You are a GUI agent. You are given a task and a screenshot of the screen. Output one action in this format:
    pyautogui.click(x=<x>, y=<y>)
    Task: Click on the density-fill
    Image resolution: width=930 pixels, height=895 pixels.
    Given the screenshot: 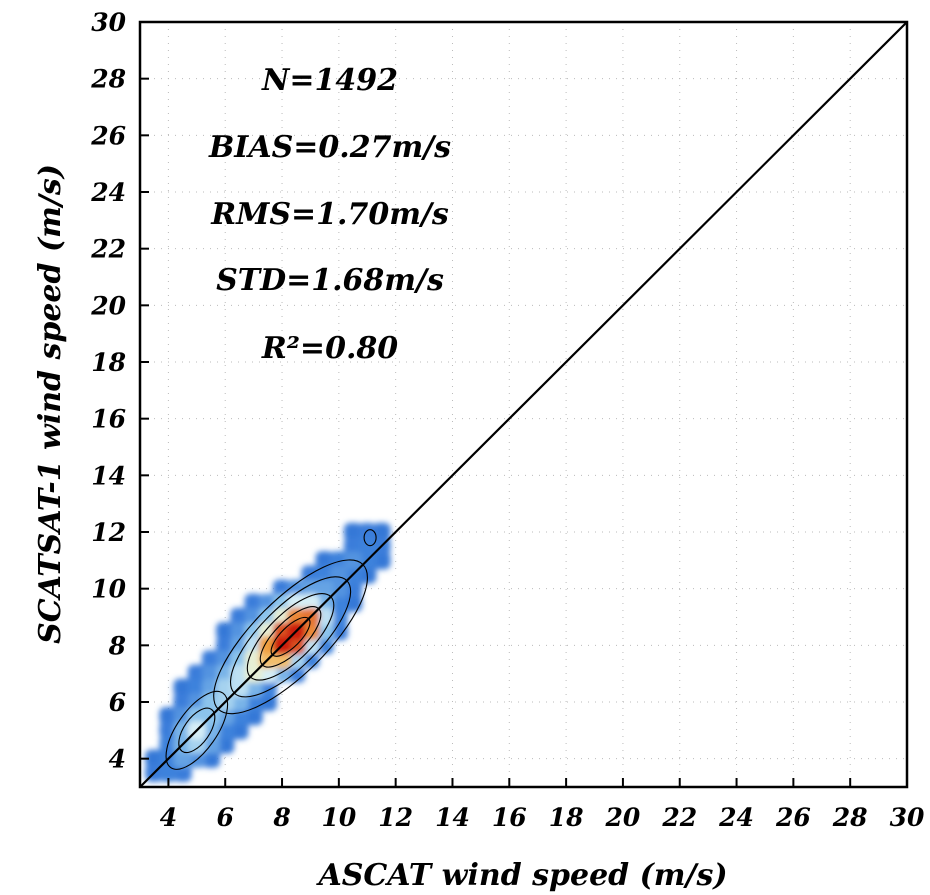 What is the action you would take?
    pyautogui.click(x=268, y=652)
    